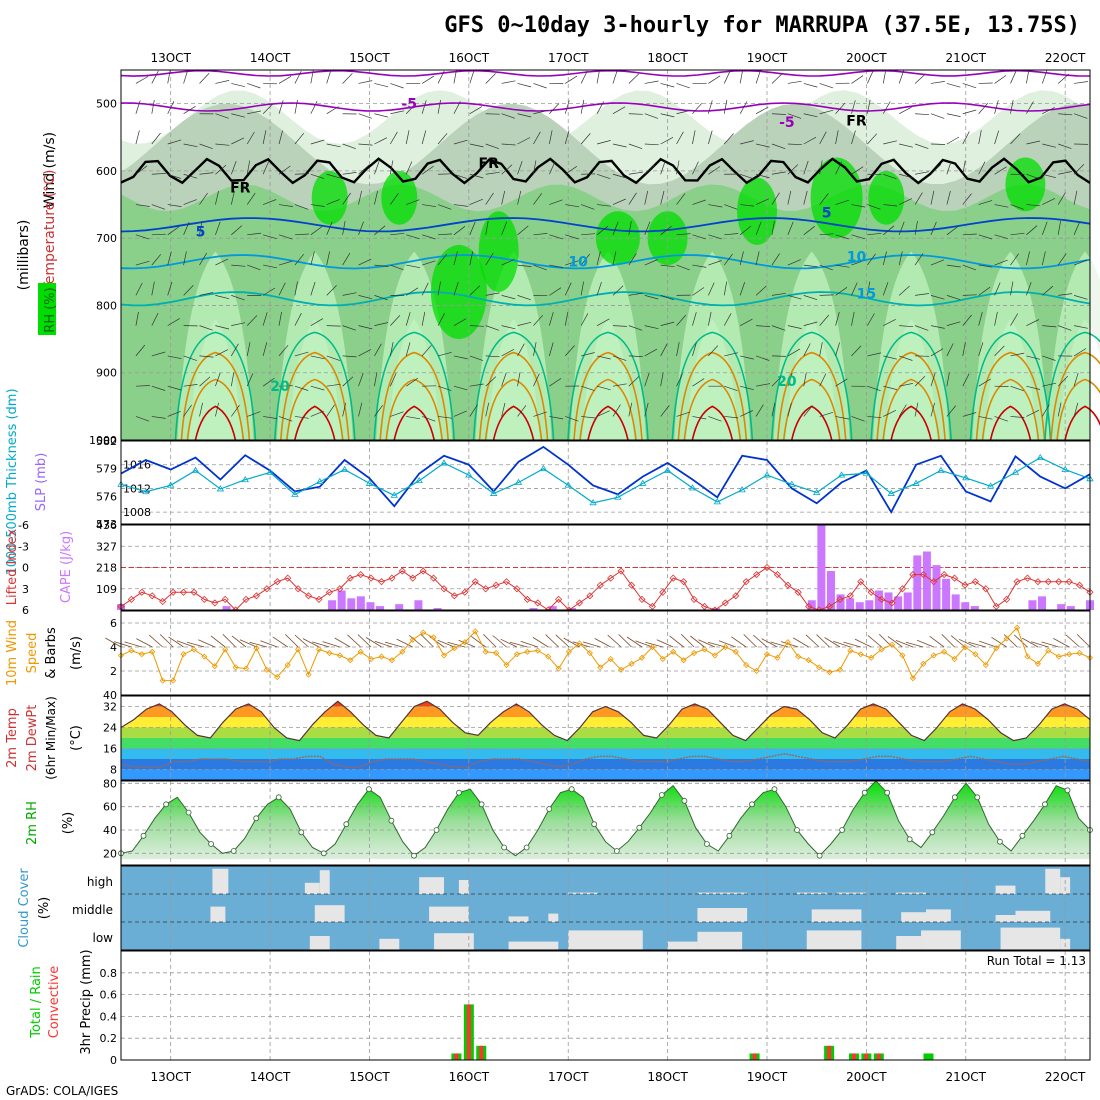 This screenshot has width=1100, height=1100. What do you see at coordinates (463, 887) in the screenshot?
I see `cloud-block-high` at bounding box center [463, 887].